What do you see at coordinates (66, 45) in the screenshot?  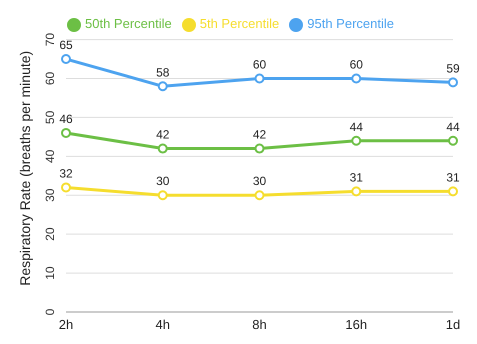 I see `data-label: 65` at bounding box center [66, 45].